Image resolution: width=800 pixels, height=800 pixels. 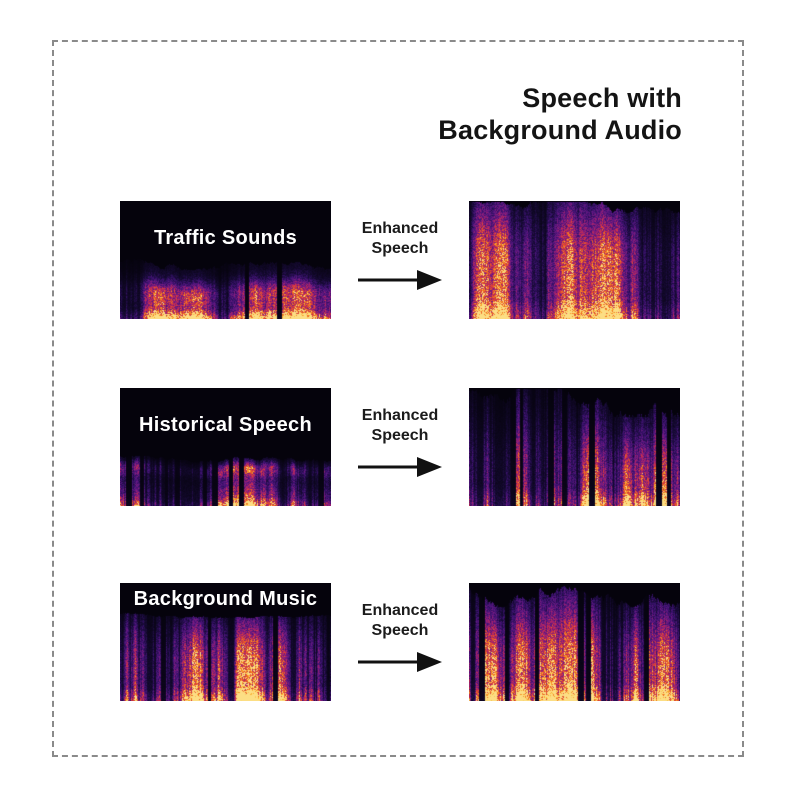 I want to click on spectrogram-enhanced-music, so click(x=574, y=642).